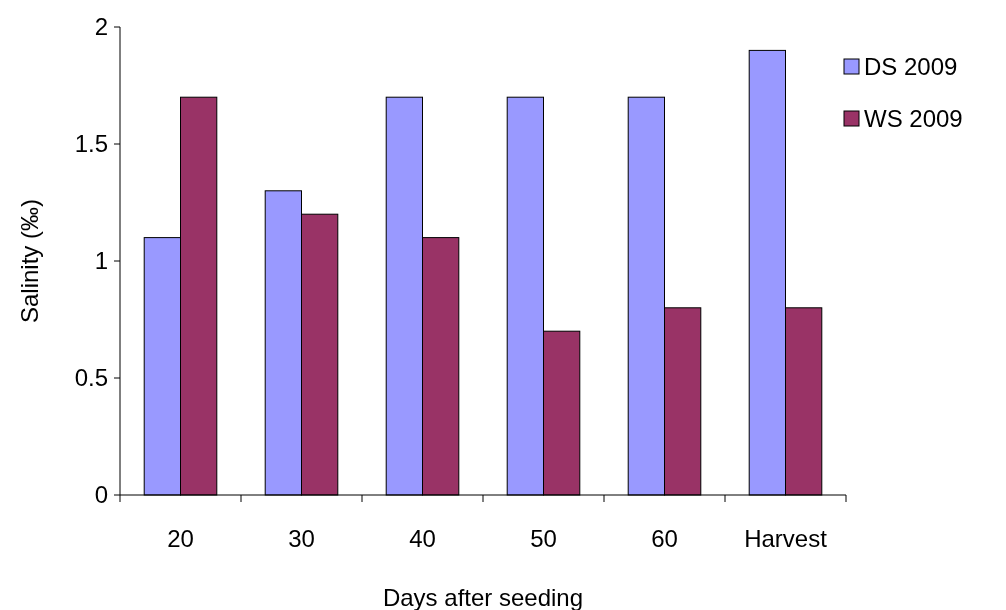 The width and height of the screenshot is (1006, 610). Describe the element at coordinates (101, 261) in the screenshot. I see `y-tick-label: 1` at that location.